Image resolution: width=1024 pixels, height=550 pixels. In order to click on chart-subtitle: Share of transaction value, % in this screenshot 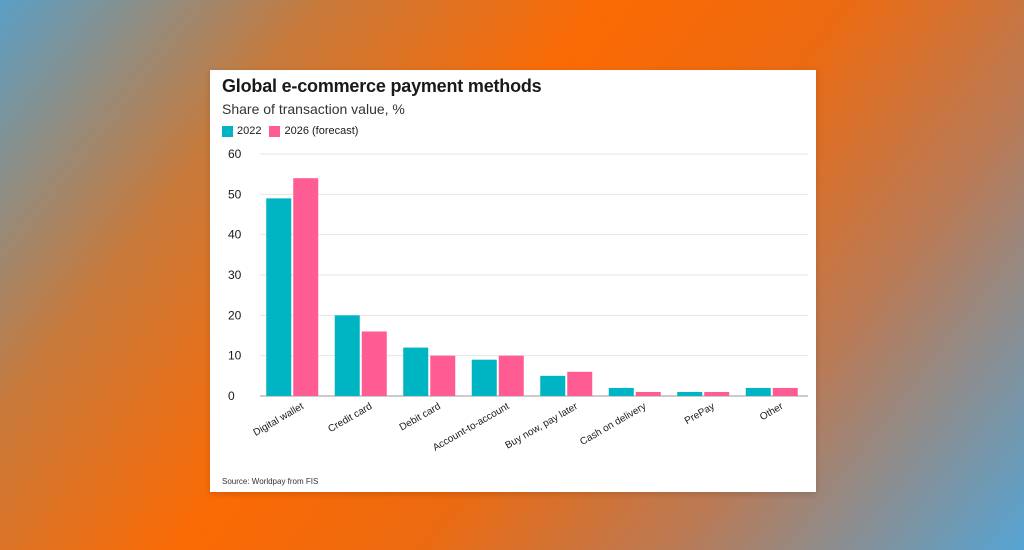, I will do `click(313, 109)`.